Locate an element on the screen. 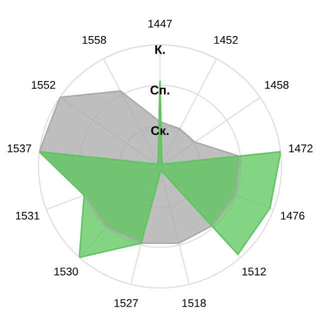  y-tick-label: К. is located at coordinates (160, 49).